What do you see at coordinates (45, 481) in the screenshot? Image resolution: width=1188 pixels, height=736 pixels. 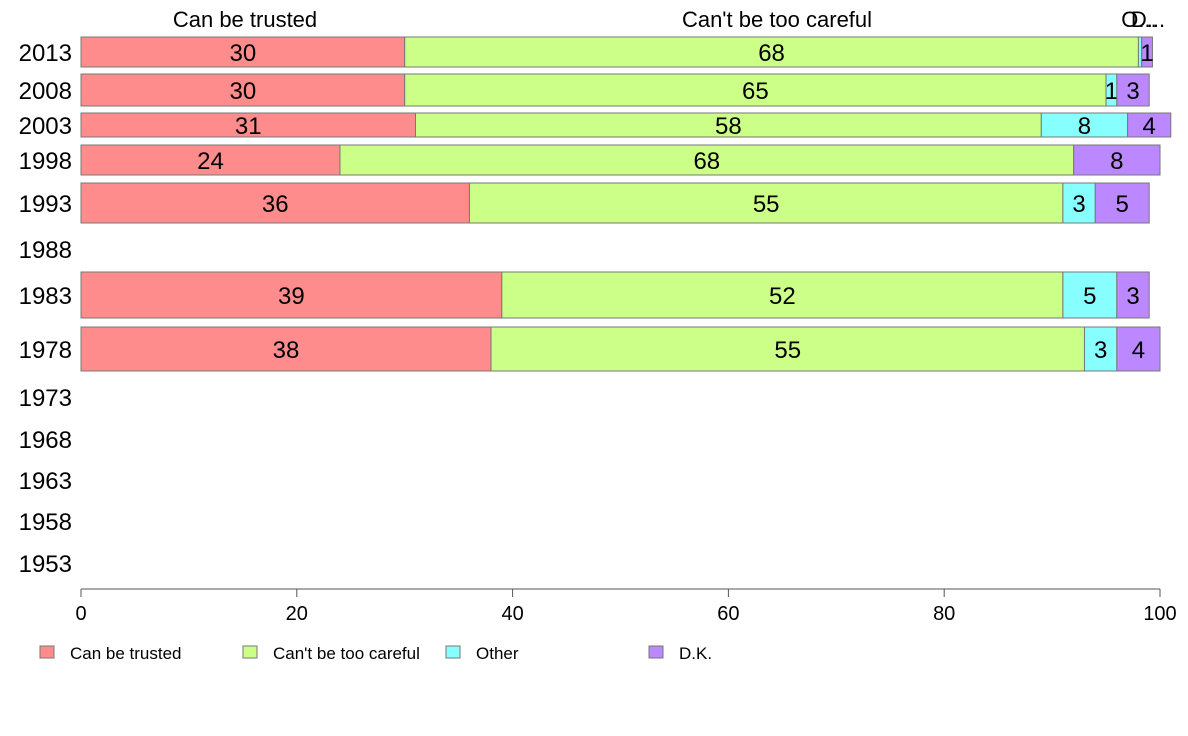 I see `year-label: 1963` at bounding box center [45, 481].